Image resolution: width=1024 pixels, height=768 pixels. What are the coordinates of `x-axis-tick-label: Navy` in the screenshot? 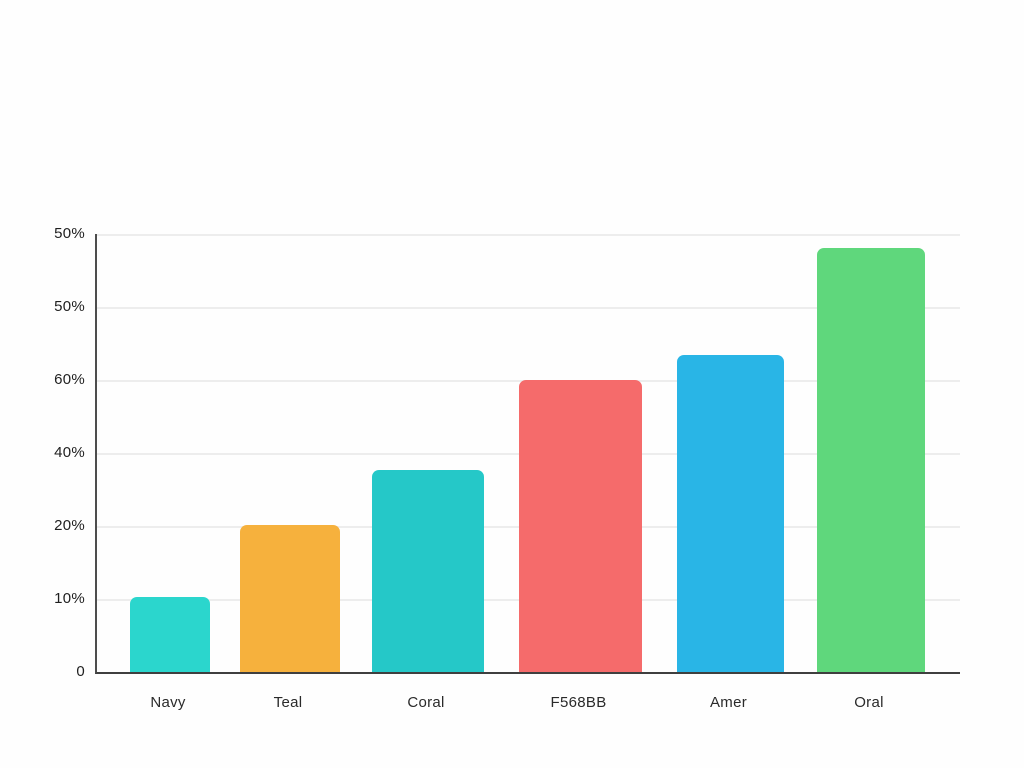 It's located at (168, 702).